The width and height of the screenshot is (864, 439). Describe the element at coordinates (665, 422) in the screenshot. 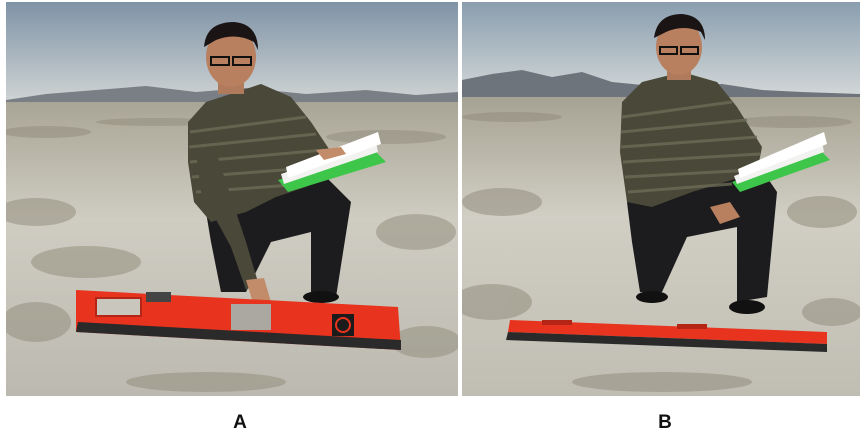

I see `panel-label-b: B` at that location.